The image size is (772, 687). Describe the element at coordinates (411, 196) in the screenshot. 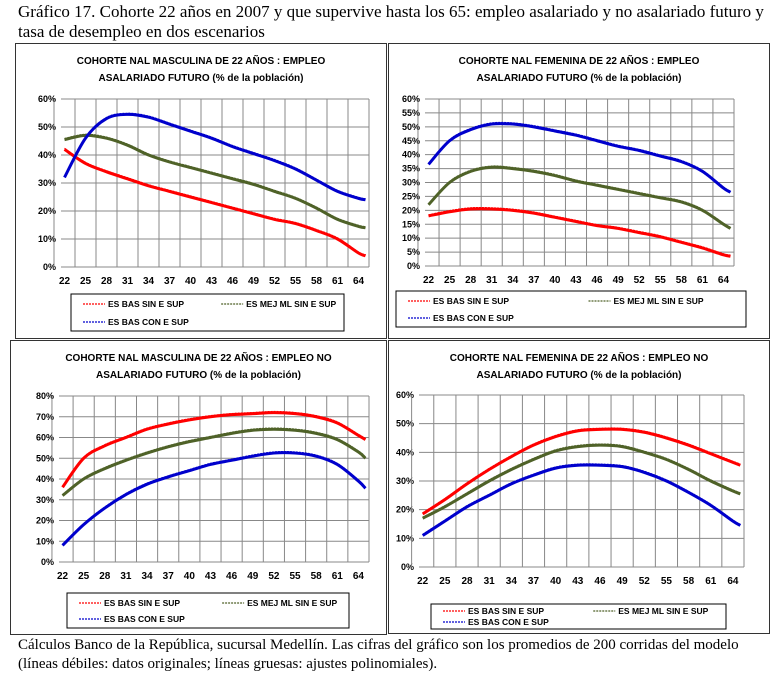

I see `y-tick-label: 25%` at that location.